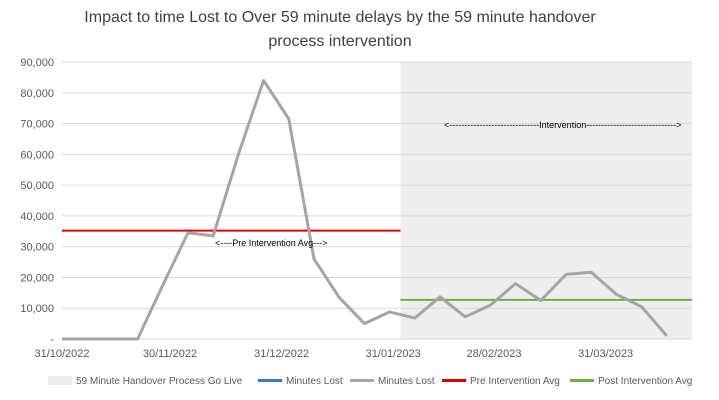  What do you see at coordinates (340, 41) in the screenshot?
I see `chart-title-line-2: process intervention` at bounding box center [340, 41].